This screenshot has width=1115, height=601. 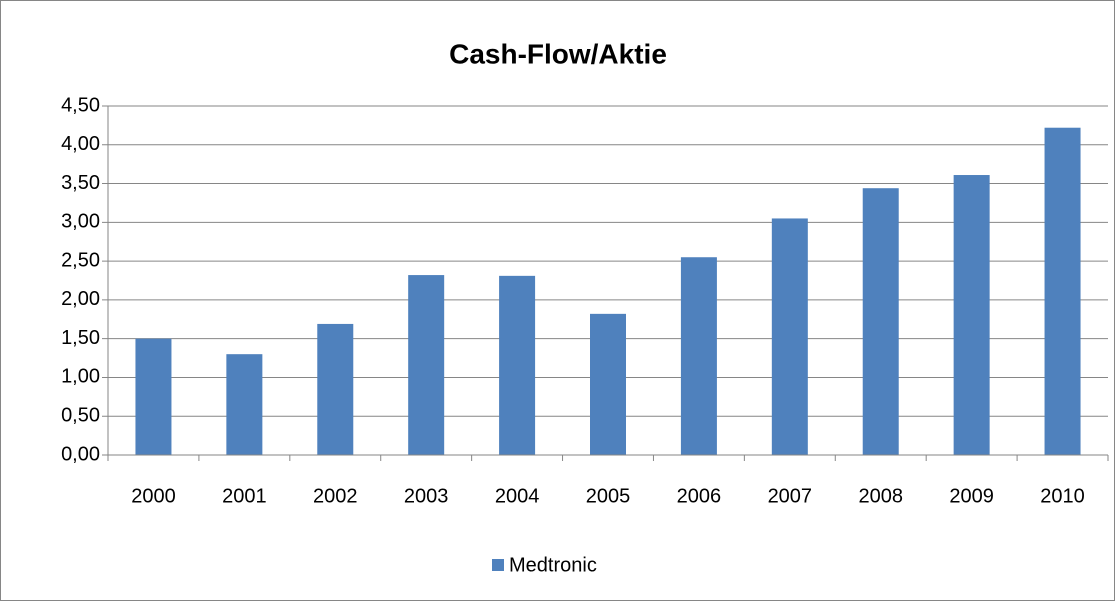 What do you see at coordinates (80, 105) in the screenshot?
I see `y-tick-label: 4,50` at bounding box center [80, 105].